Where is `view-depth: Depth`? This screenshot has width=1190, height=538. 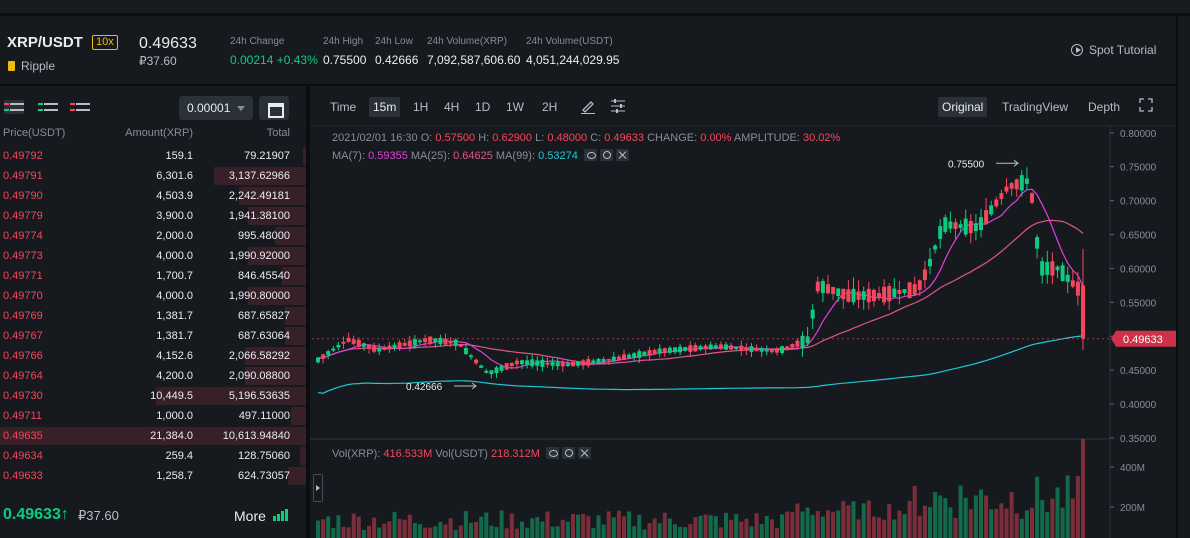
view-depth: Depth is located at coordinates (1104, 107).